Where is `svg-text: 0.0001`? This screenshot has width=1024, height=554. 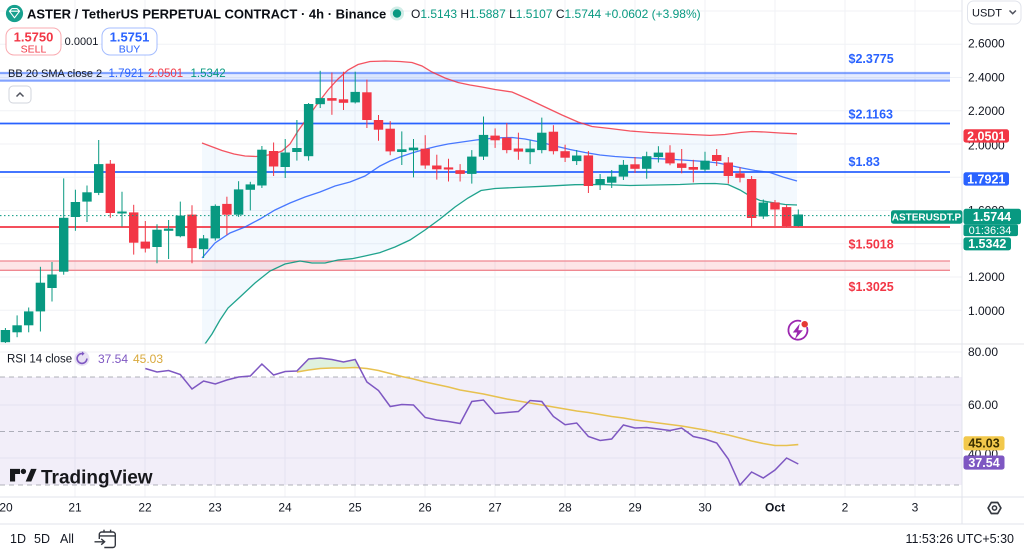 svg-text: 0.0001 is located at coordinates (82, 42).